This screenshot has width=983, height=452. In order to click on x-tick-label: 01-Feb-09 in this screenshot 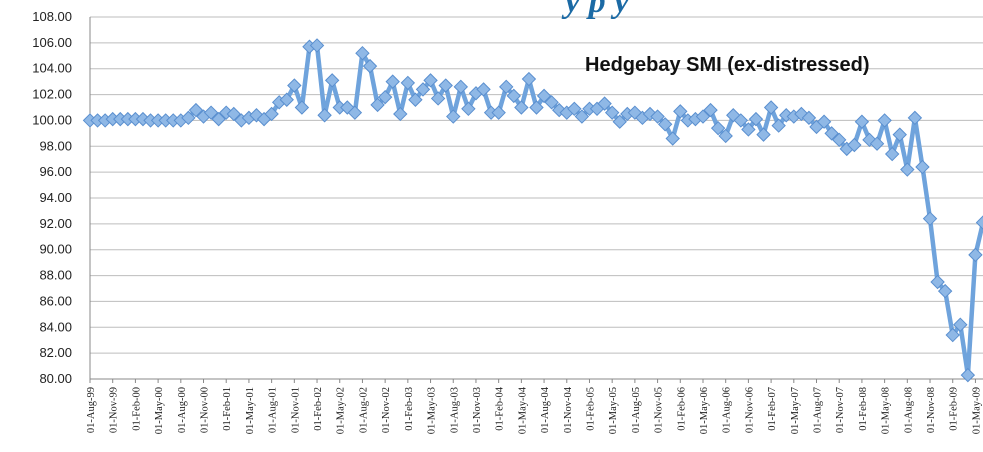, I will do `click(954, 409)`.